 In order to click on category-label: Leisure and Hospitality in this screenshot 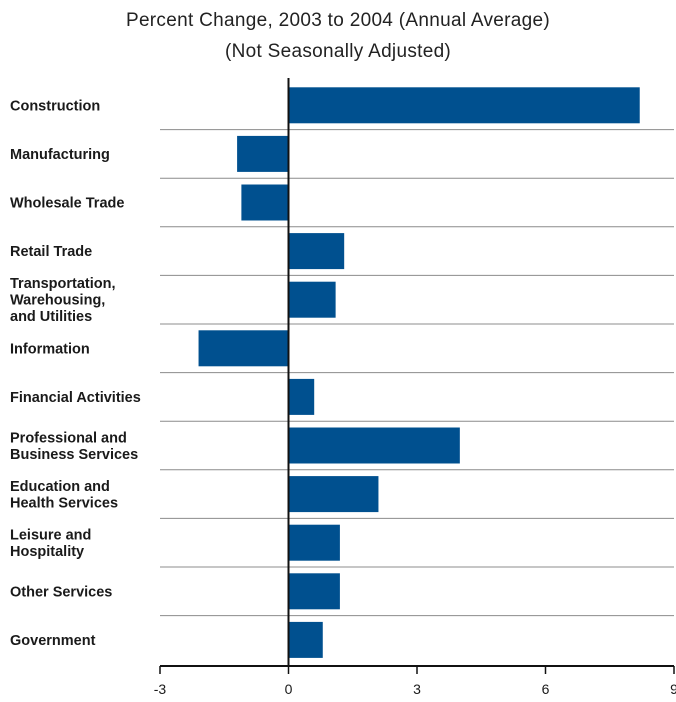, I will do `click(50, 543)`.